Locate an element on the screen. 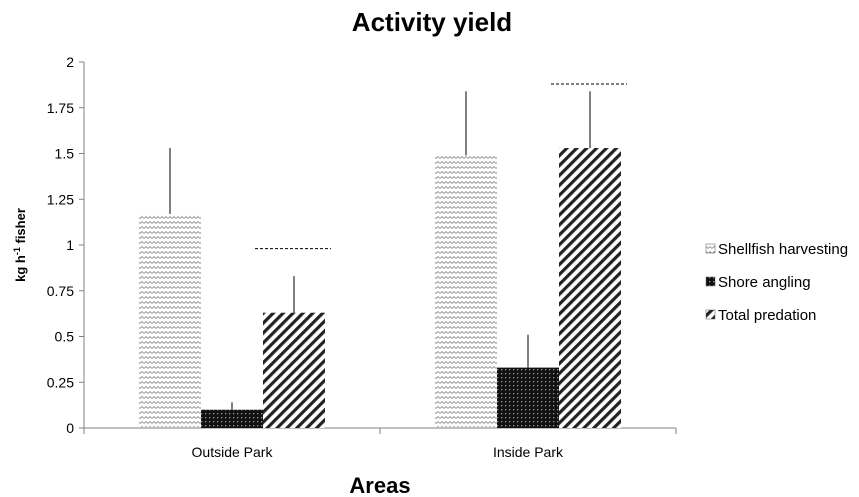 The width and height of the screenshot is (859, 497). y-tick-label: 0 is located at coordinates (70, 428).